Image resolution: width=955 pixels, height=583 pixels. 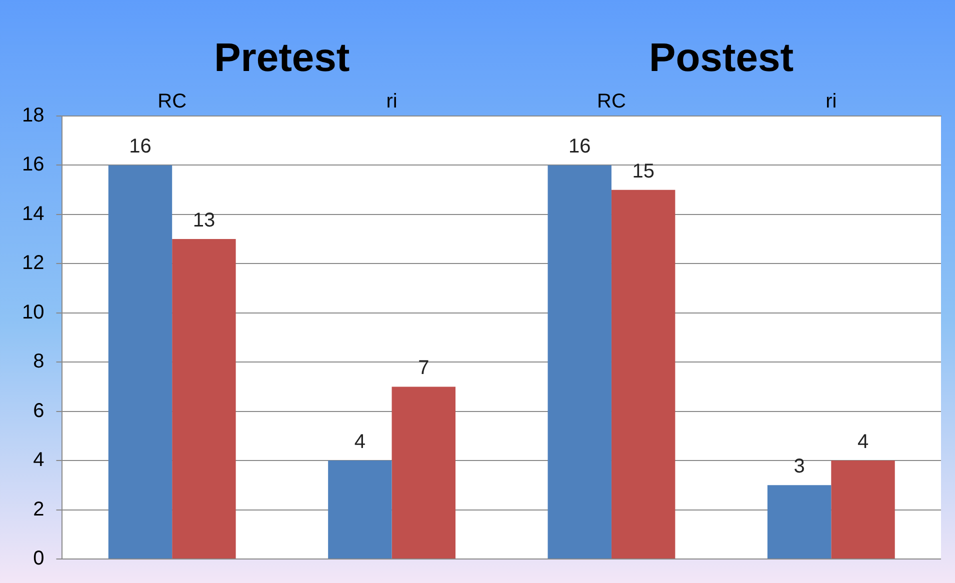 What do you see at coordinates (38, 460) in the screenshot?
I see `y-tick-label: 4` at bounding box center [38, 460].